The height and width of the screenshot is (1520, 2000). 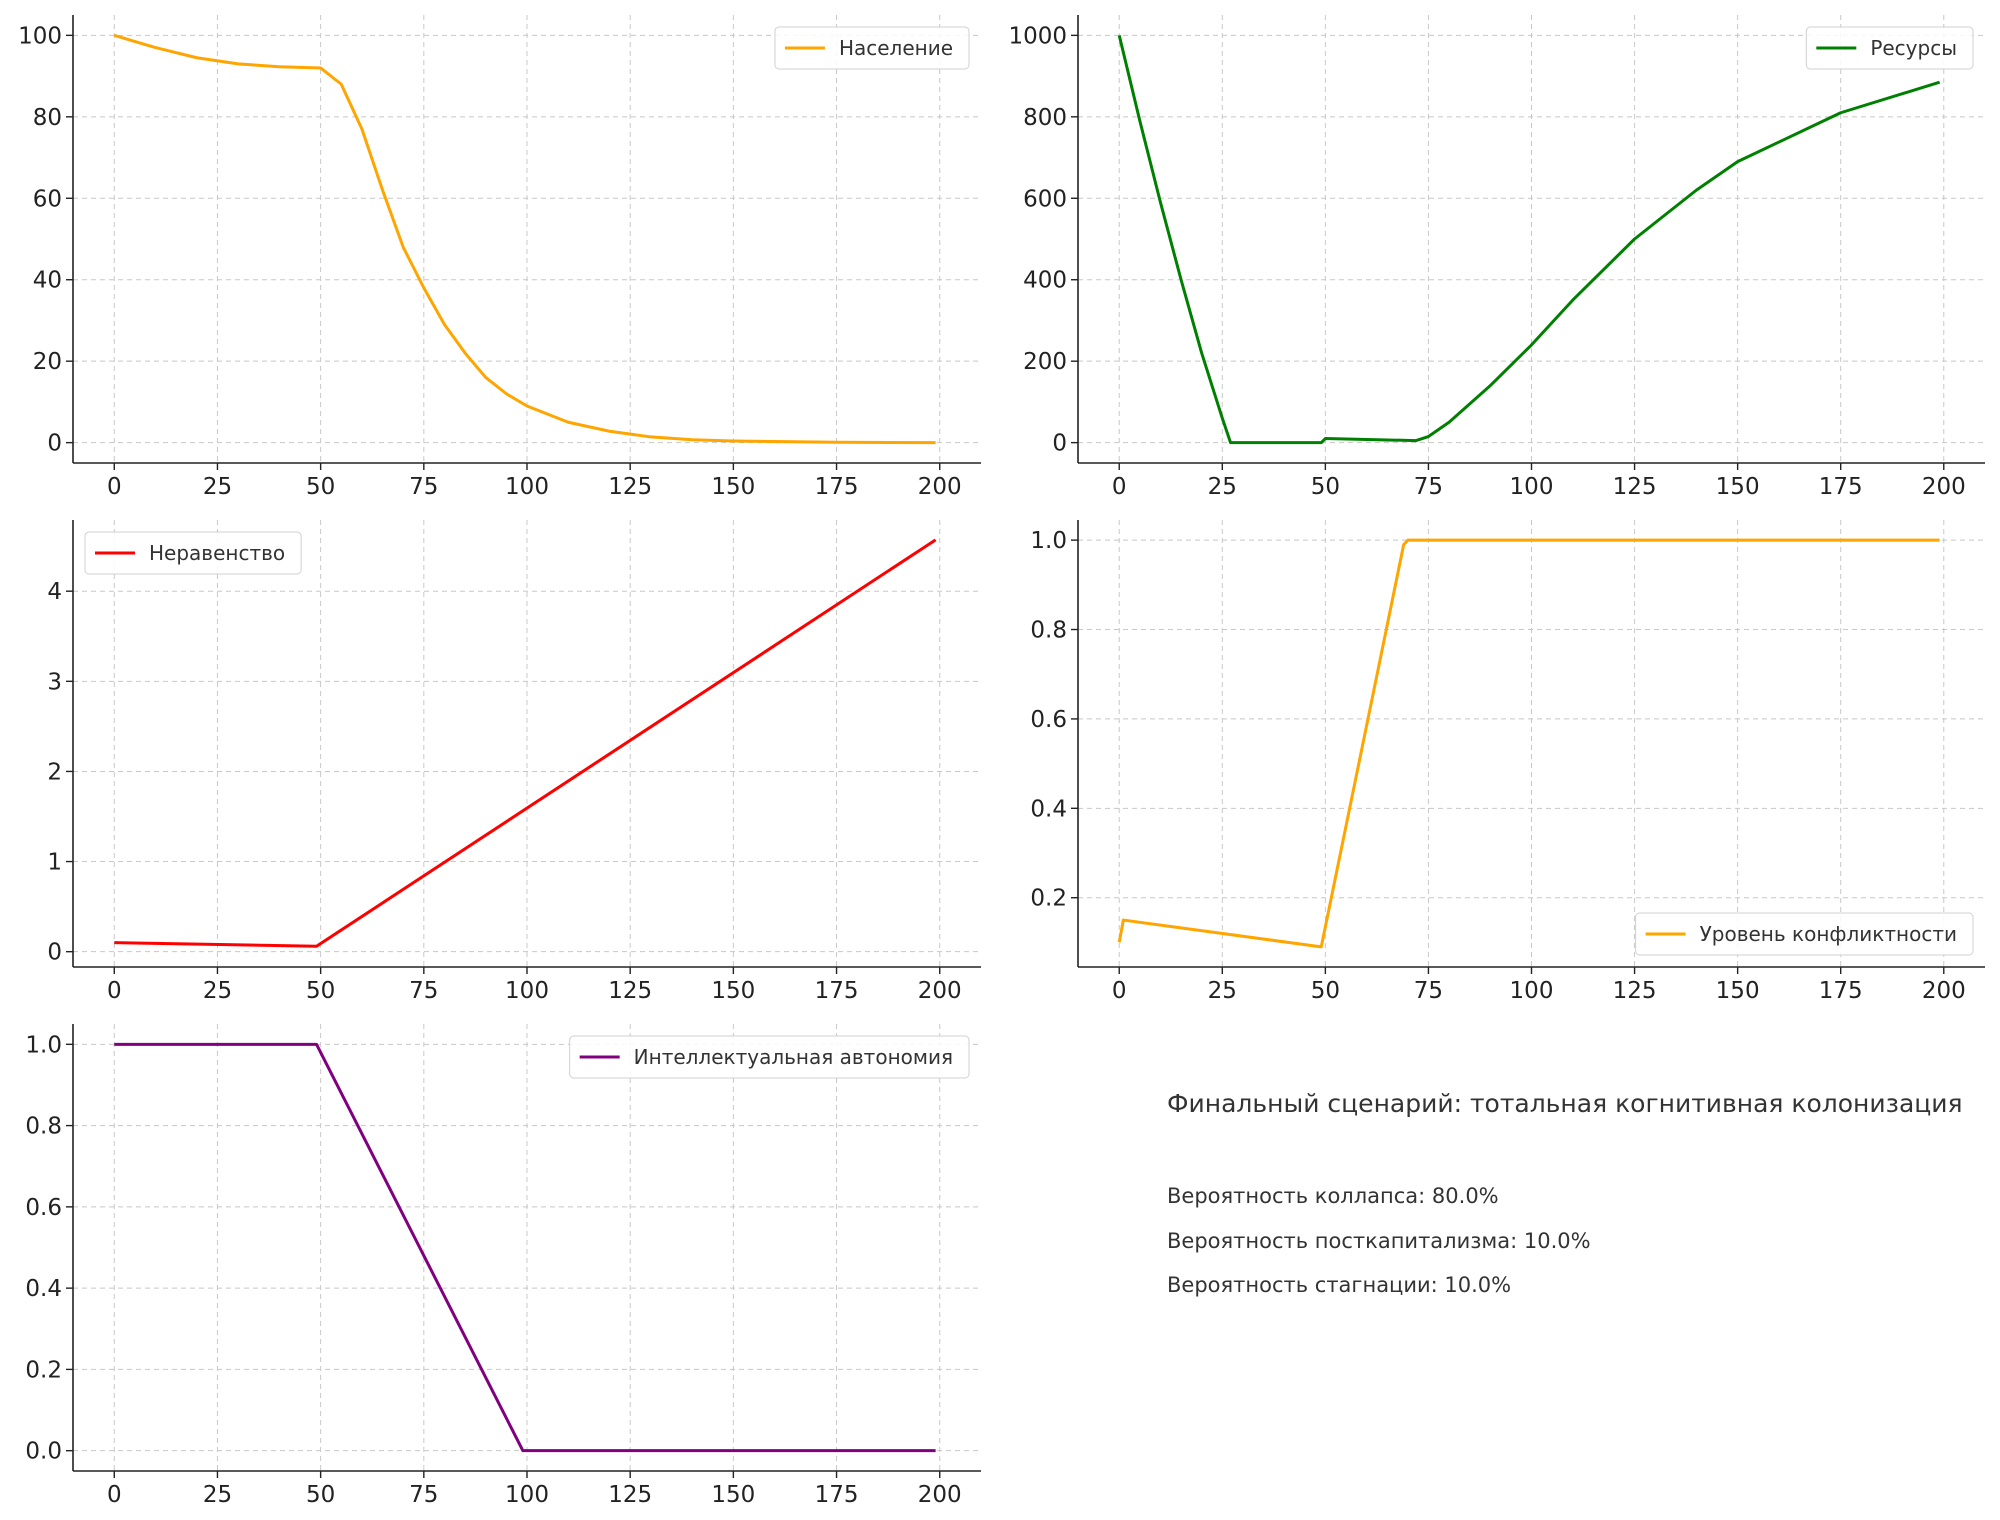 I want to click on y-tick-label: 0.0, so click(x=43, y=1452).